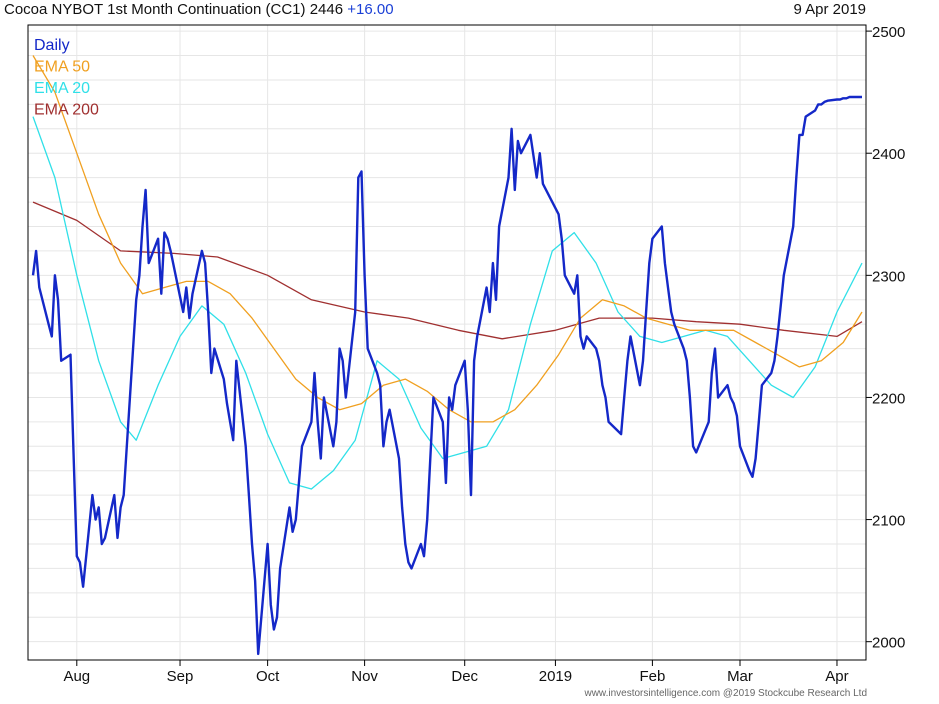 The image size is (939, 704). Describe the element at coordinates (52, 45) in the screenshot. I see `legend-entry: Daily` at that location.